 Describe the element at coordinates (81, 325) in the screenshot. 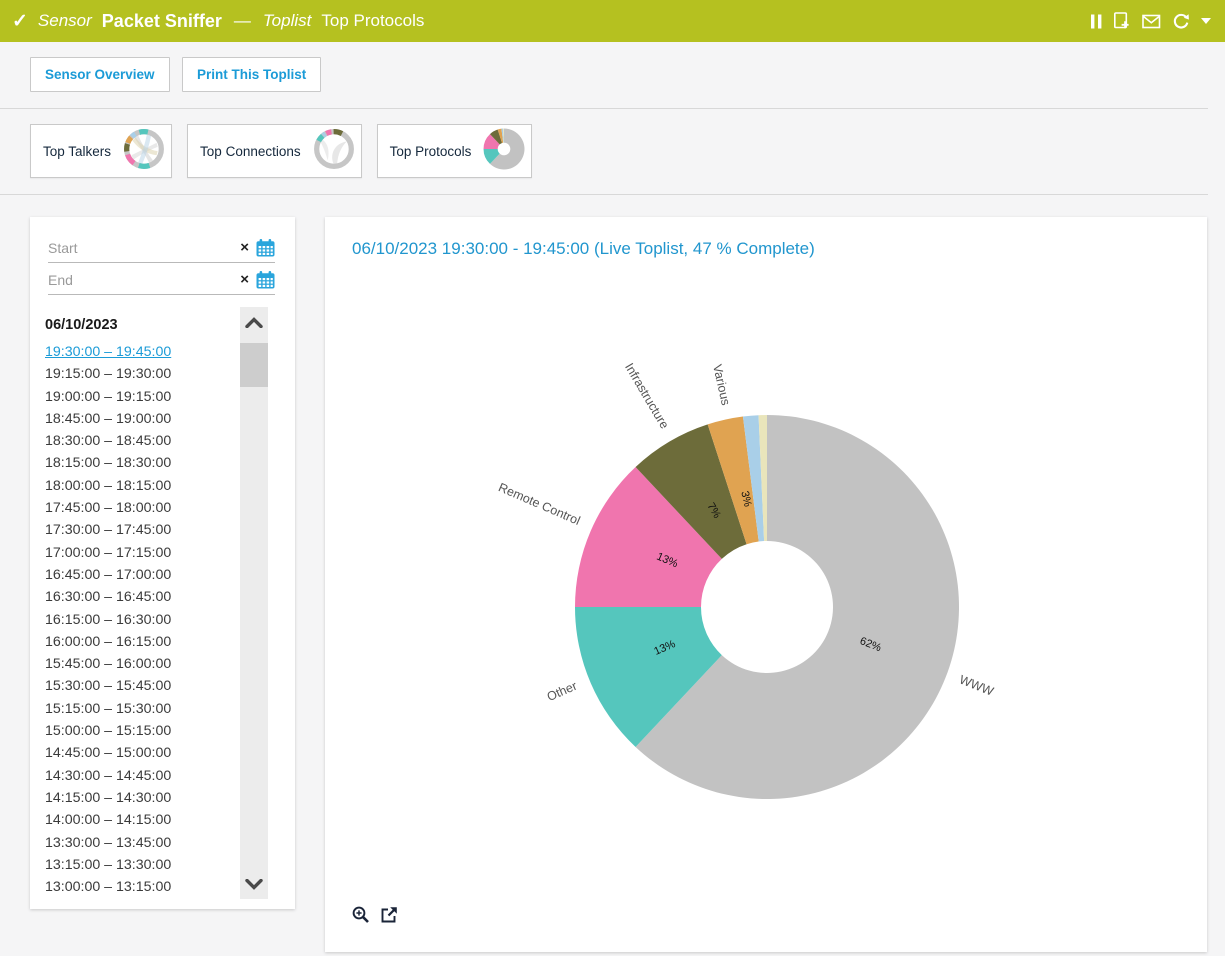

I see `interval-date-header: 06/10/2023` at that location.